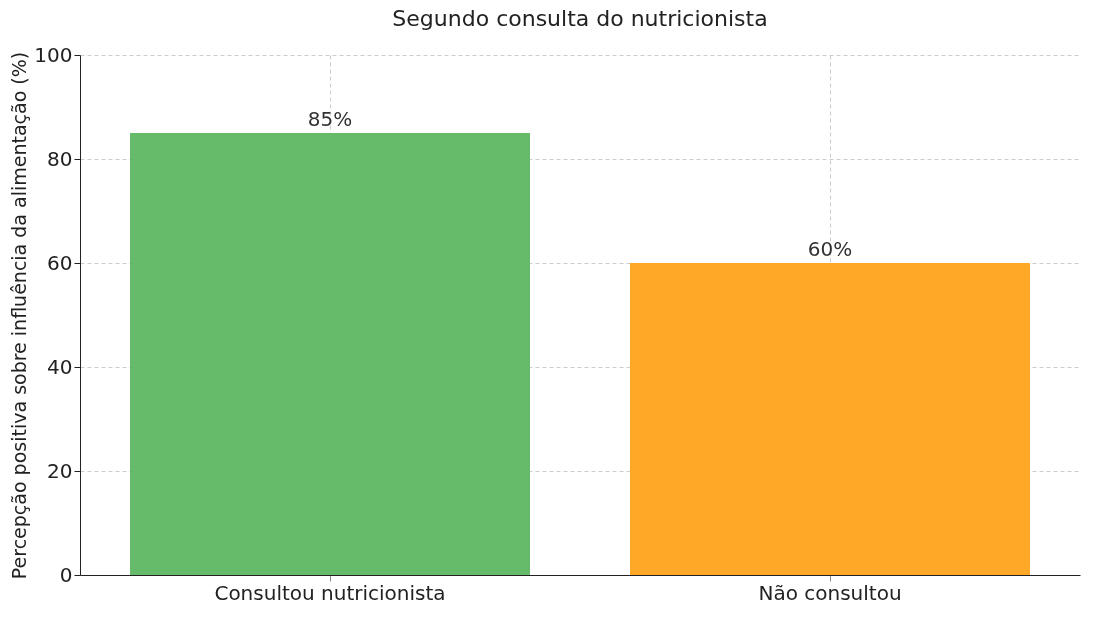  Describe the element at coordinates (19, 315) in the screenshot. I see `y-axis-title: Percepção positiva sobre influência da alimentação (%)` at that location.